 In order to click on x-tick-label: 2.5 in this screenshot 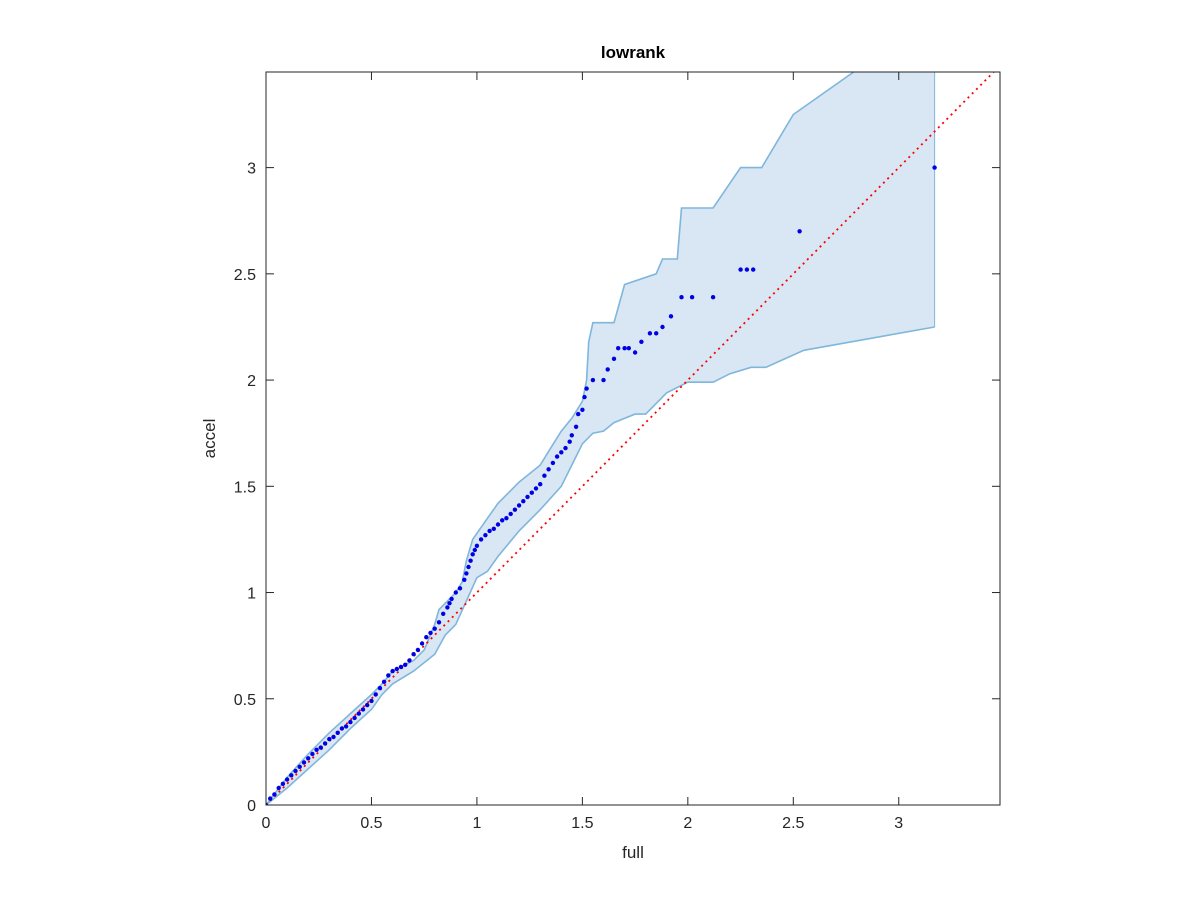, I will do `click(793, 823)`.